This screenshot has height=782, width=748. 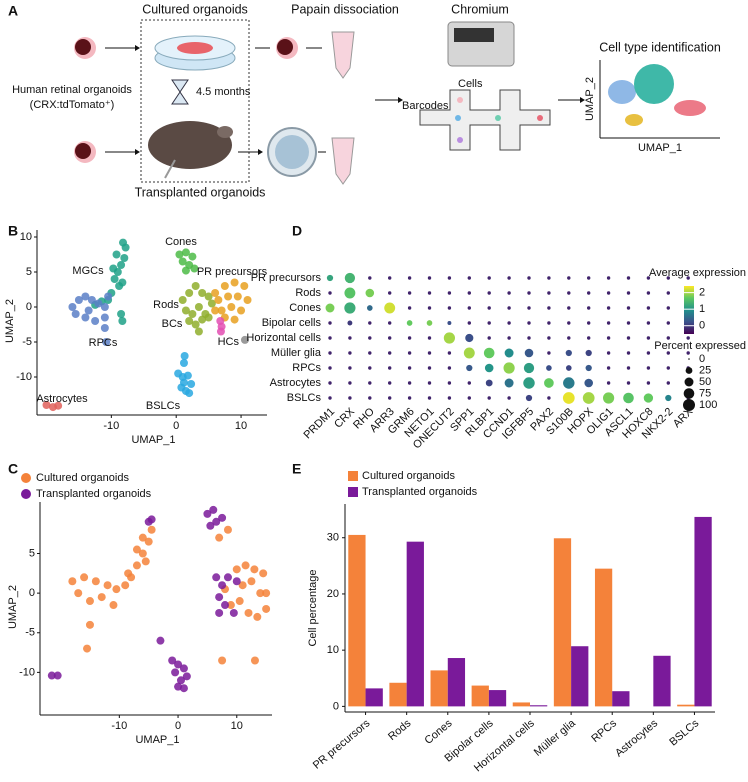 What do you see at coordinates (333, 594) in the screenshot?
I see `y-tick-label: 20` at bounding box center [333, 594].